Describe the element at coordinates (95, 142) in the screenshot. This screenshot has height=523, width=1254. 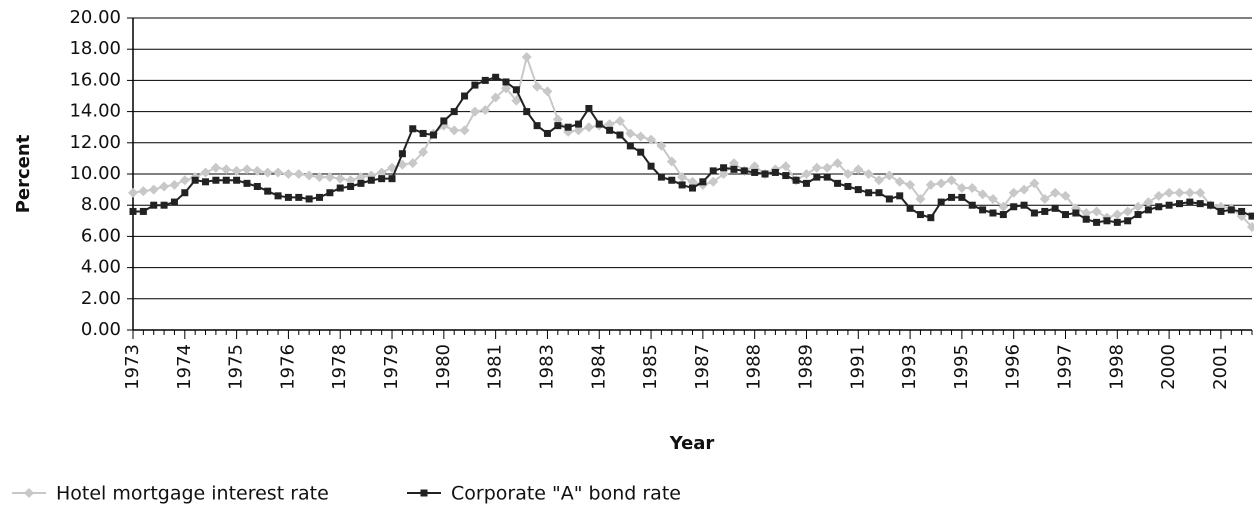
I see `y-tick-label: 12.00` at that location.